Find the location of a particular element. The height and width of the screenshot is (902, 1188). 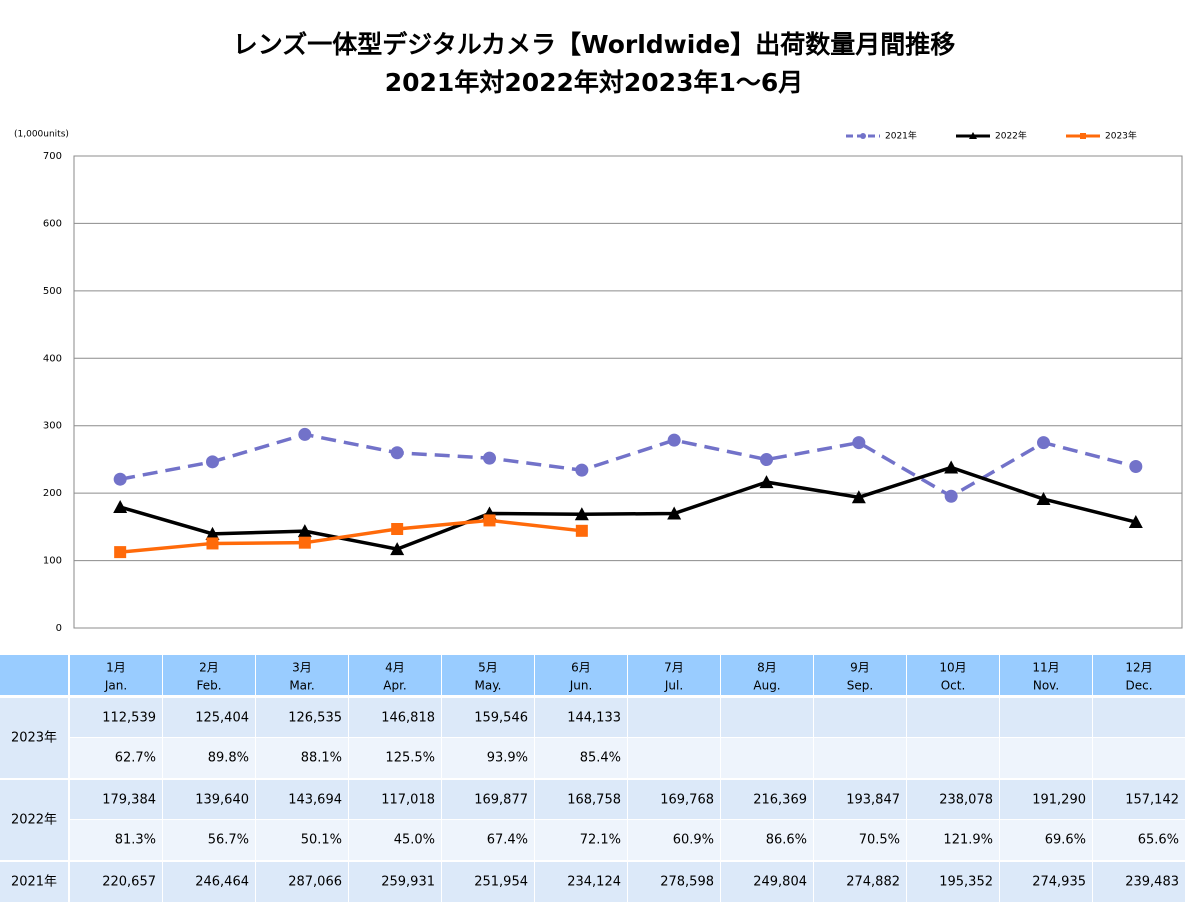

cell-value: 126,535 is located at coordinates (315, 718).